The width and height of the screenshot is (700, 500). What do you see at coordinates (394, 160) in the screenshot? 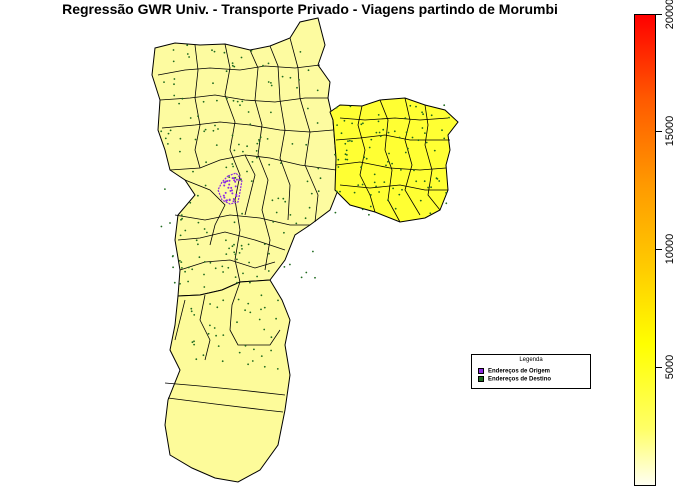
I see `city-east-region` at bounding box center [394, 160].